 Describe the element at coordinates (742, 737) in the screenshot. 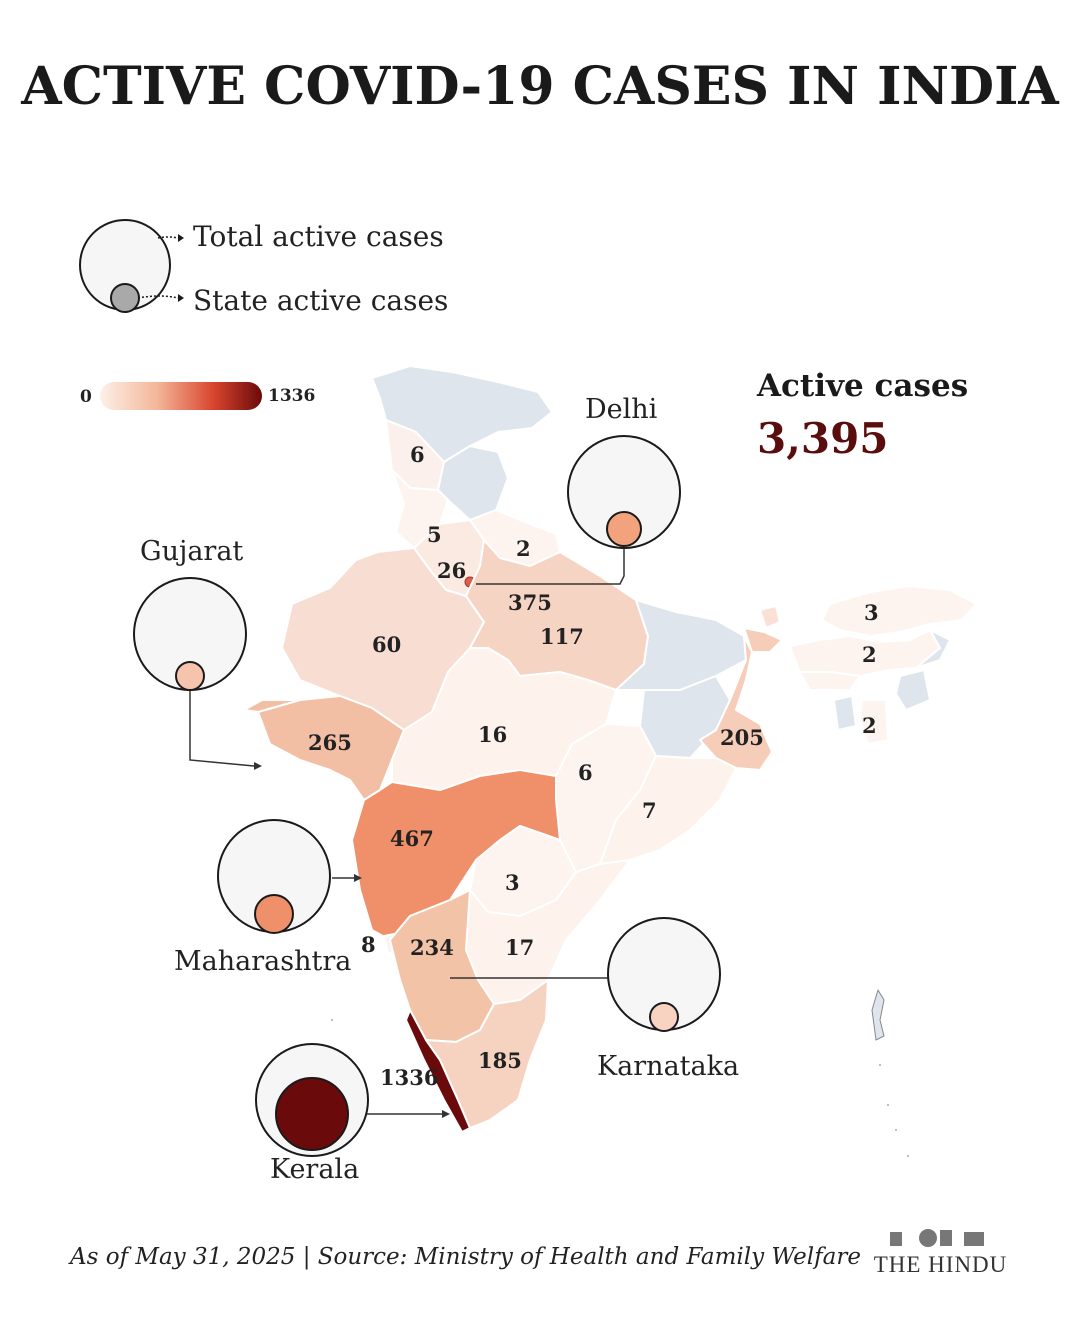

I see `label-west-bengal: 205` at that location.